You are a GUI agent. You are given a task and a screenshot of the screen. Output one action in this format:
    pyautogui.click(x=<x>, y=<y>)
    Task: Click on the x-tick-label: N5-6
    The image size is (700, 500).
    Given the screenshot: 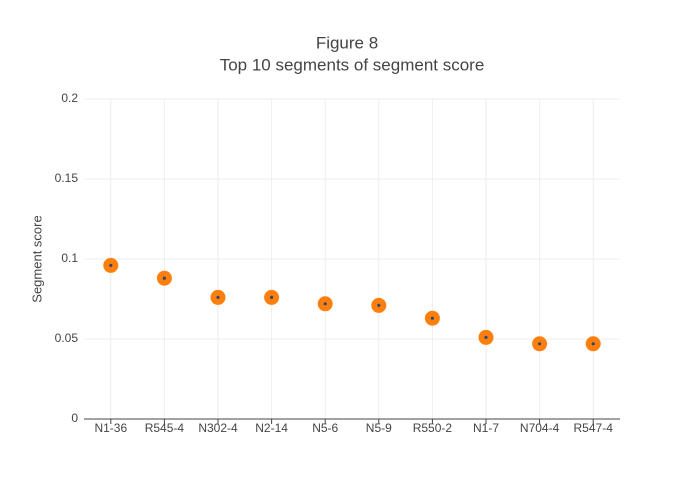 What is the action you would take?
    pyautogui.click(x=325, y=428)
    